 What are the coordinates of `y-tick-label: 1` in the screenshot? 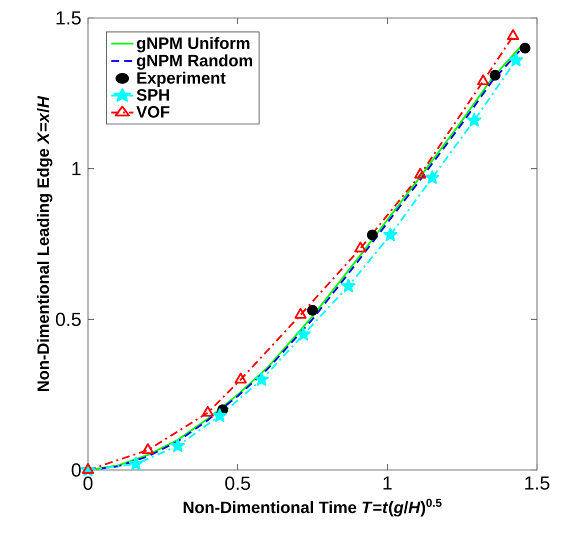 It's located at (76, 169).